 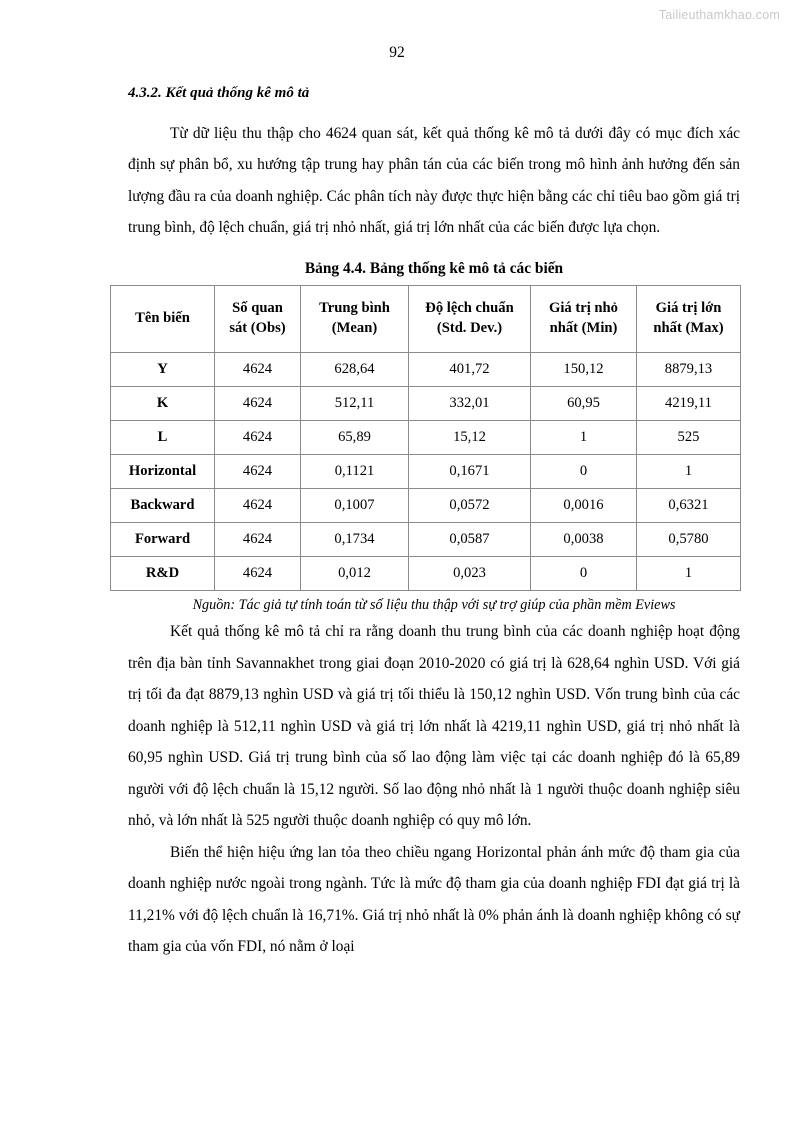 I want to click on cell-mean: 512,11, so click(x=354, y=404).